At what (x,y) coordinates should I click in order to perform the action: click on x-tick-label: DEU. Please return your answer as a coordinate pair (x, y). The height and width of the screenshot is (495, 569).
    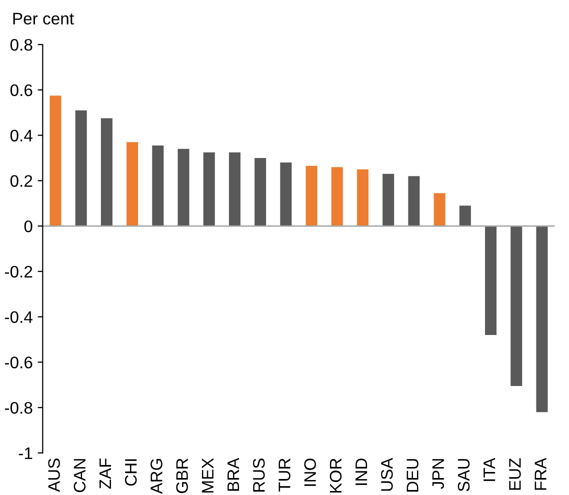
    Looking at the image, I should click on (412, 475).